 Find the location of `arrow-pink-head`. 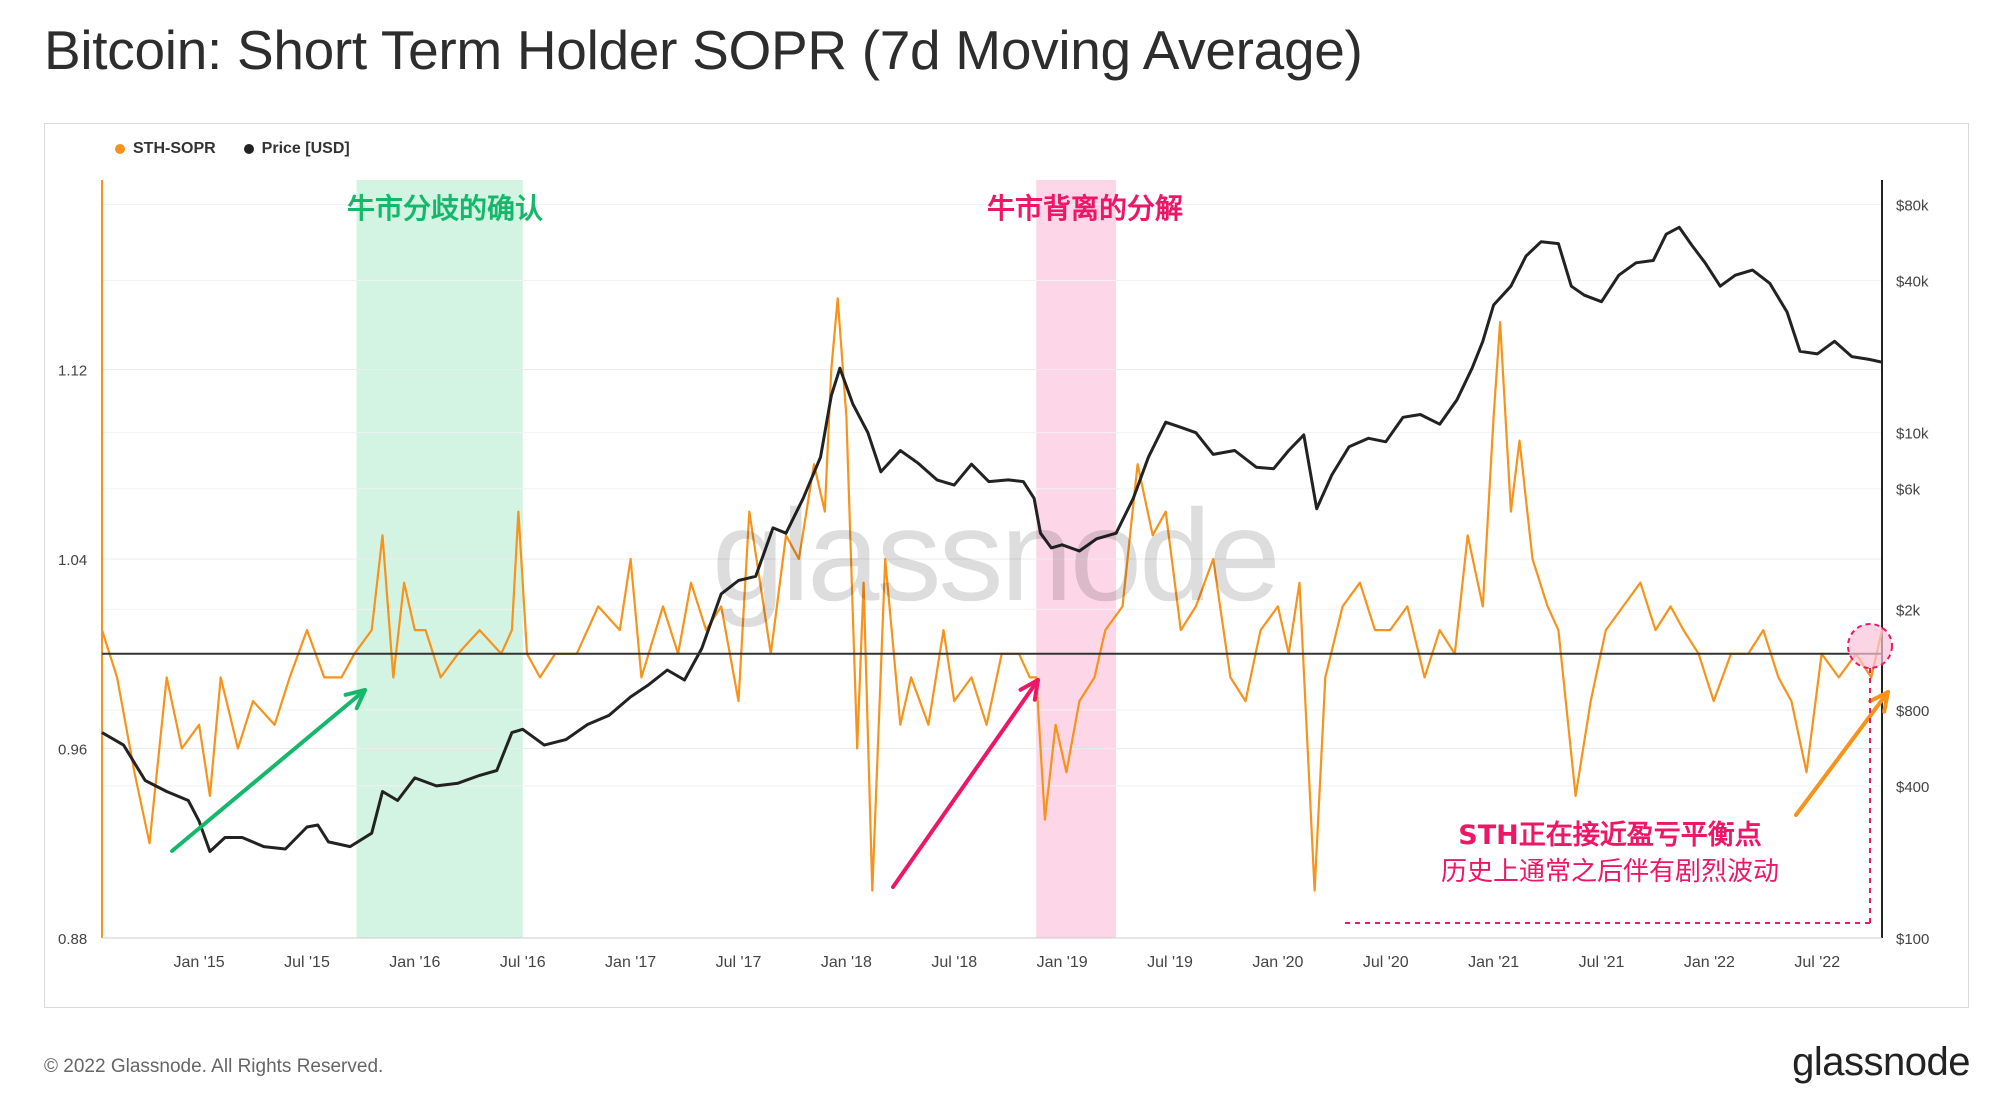

arrow-pink-head is located at coordinates (1029, 690).